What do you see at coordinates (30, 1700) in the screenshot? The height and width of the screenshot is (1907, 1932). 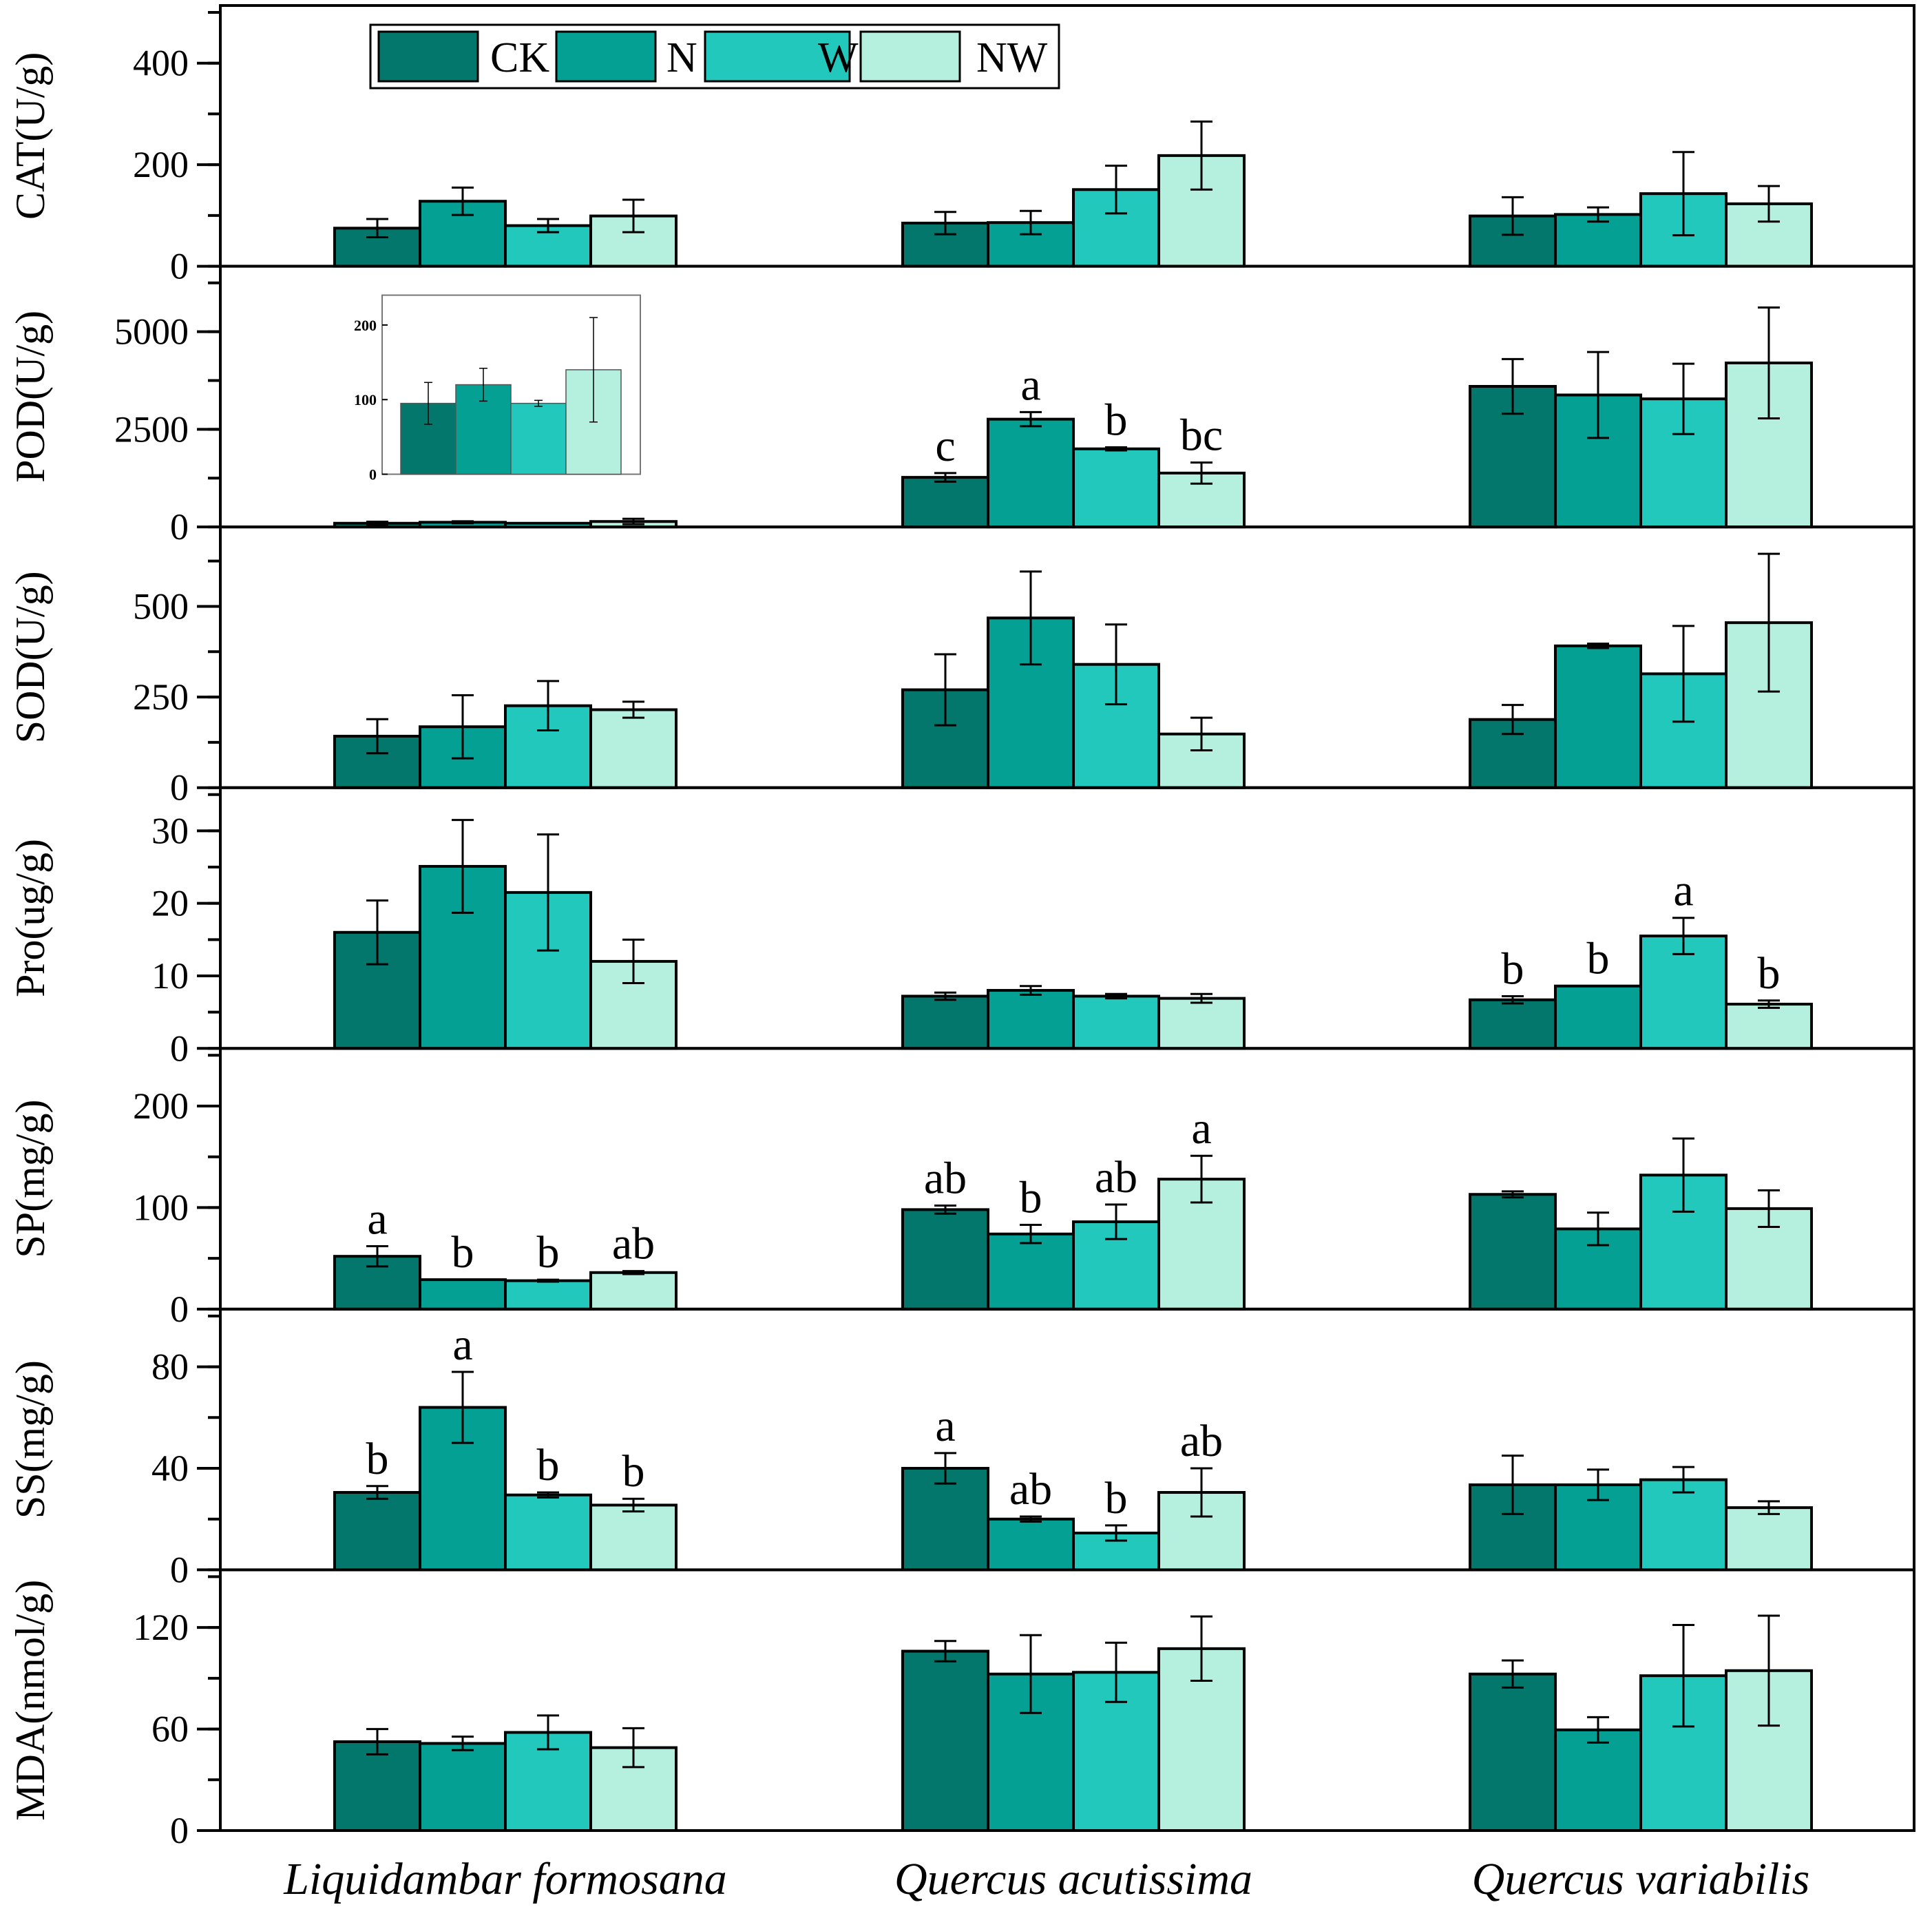 I see `y-axis-label: MDA(nmol/g)` at bounding box center [30, 1700].